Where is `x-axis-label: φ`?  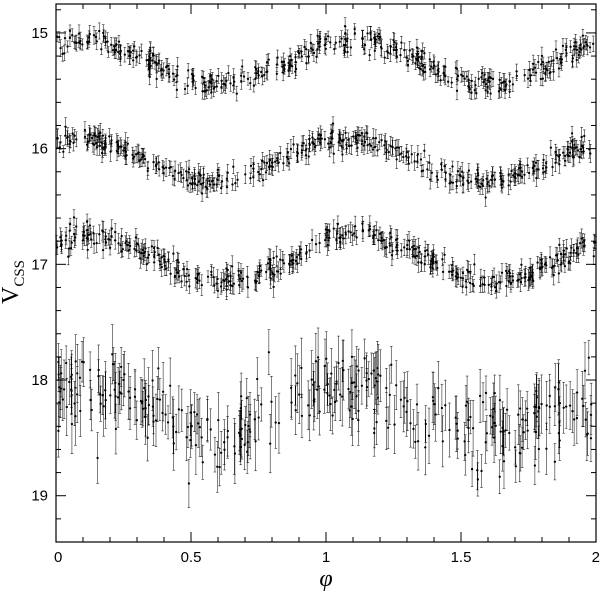
x-axis-label: φ is located at coordinates (325, 579).